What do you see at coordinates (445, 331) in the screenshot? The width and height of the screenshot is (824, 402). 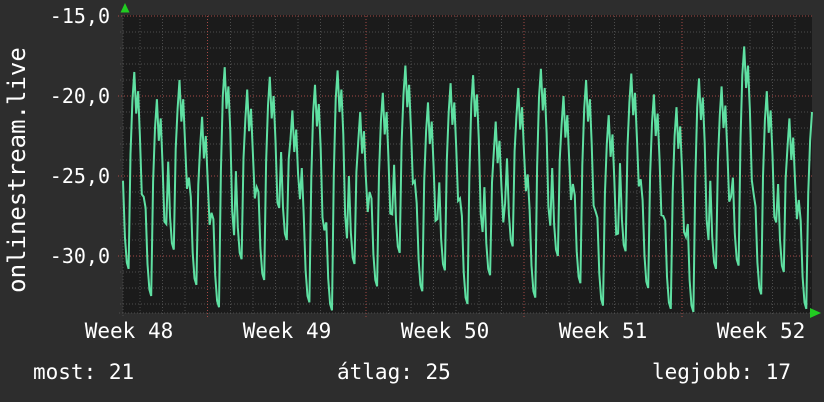 I see `x-tick-label-week50: Week 50` at bounding box center [445, 331].